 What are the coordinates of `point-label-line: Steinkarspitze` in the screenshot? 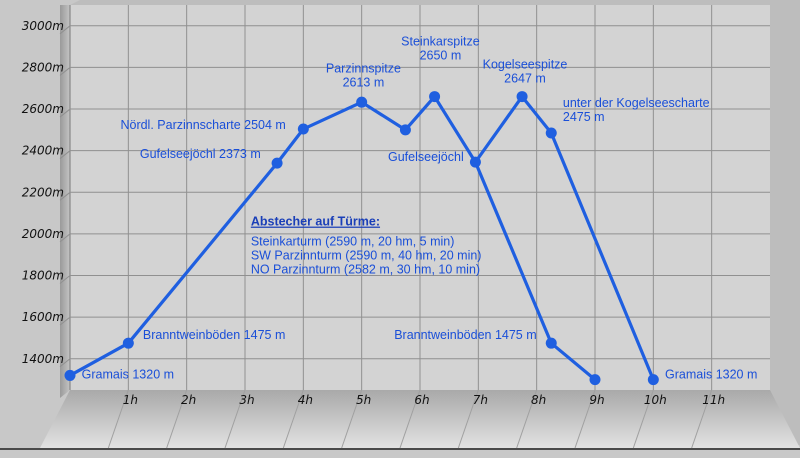 It's located at (440, 42).